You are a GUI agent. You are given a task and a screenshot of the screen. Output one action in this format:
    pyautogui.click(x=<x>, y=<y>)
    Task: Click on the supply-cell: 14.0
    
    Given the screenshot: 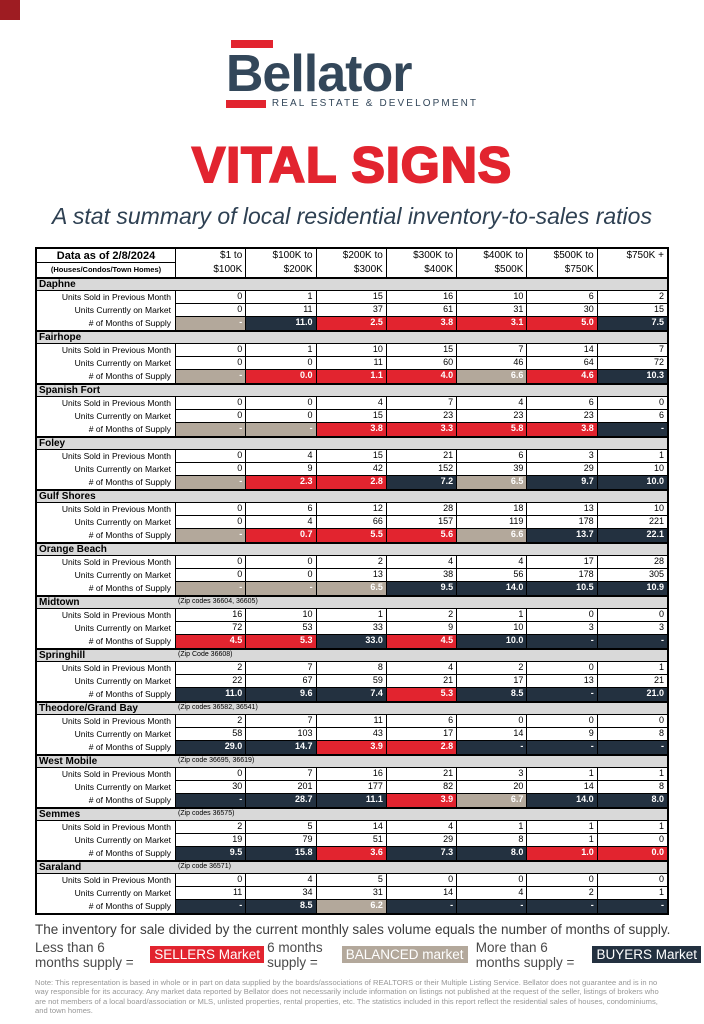 What is the action you would take?
    pyautogui.click(x=491, y=588)
    